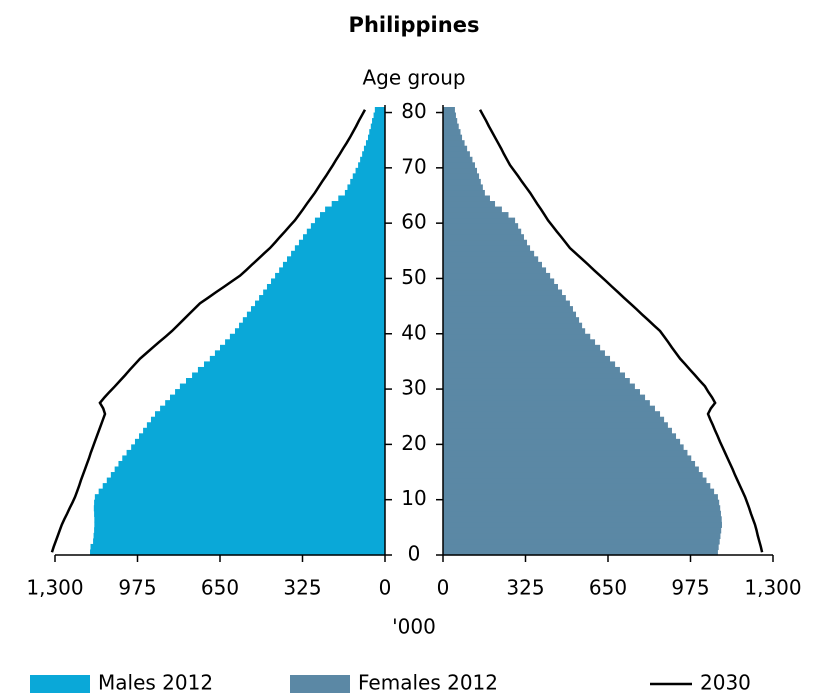  What do you see at coordinates (608, 588) in the screenshot?
I see `x-tick-label: 650` at bounding box center [608, 588].